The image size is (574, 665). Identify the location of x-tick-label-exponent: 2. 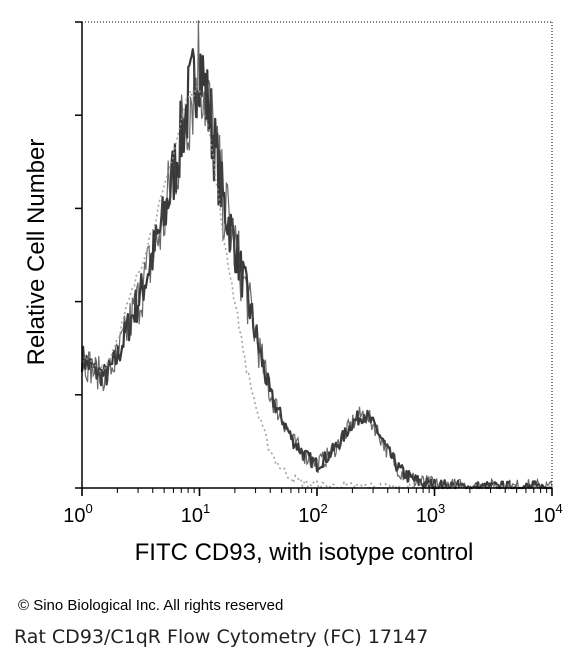
(324, 508).